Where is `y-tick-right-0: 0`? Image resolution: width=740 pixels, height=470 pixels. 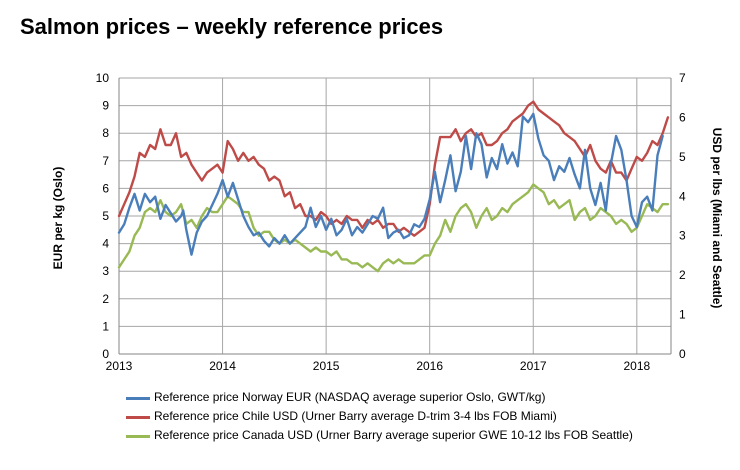
y-tick-right-0: 0 is located at coordinates (682, 354).